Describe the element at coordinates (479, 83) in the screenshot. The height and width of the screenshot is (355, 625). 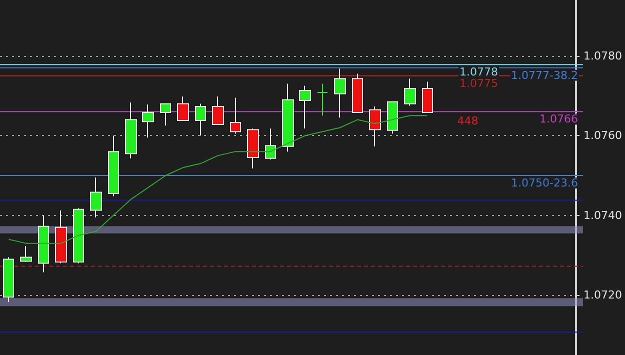
I see `ref-line-label: 1.0775` at that location.